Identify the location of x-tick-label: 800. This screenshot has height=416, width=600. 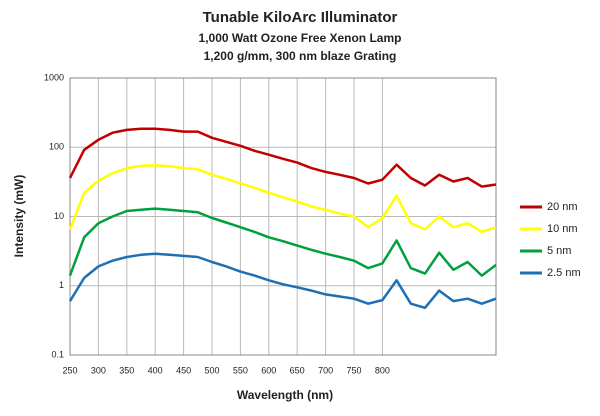
(382, 370).